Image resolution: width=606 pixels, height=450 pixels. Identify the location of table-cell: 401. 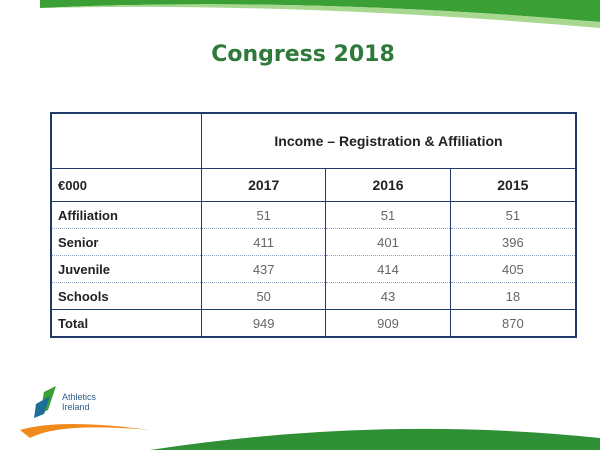
(388, 242).